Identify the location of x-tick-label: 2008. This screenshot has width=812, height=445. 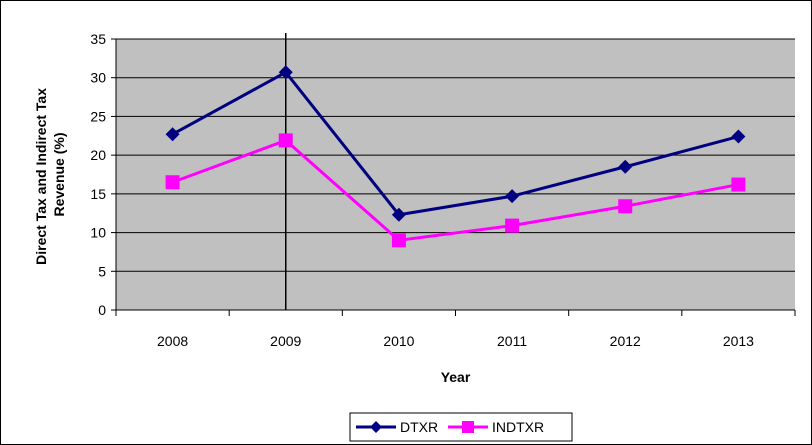
(172, 341).